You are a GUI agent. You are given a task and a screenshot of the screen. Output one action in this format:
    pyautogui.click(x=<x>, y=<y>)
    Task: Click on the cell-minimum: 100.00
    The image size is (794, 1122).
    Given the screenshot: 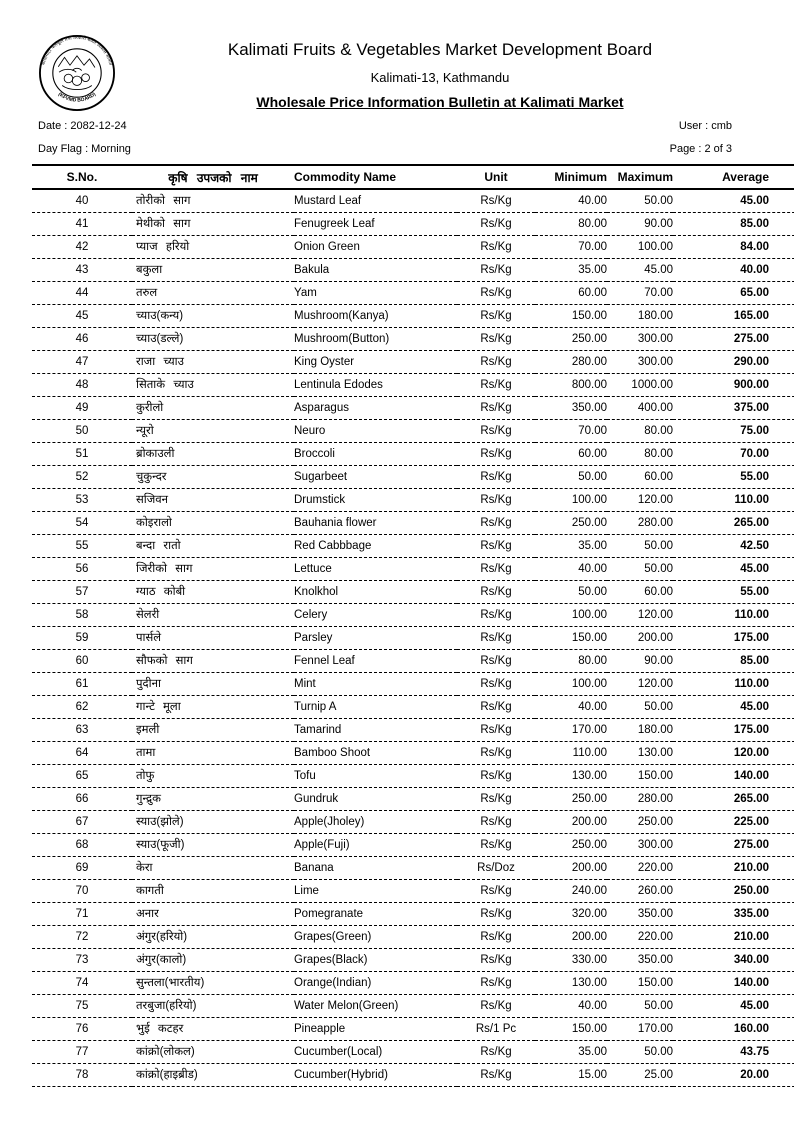 What is the action you would take?
    pyautogui.click(x=589, y=683)
    